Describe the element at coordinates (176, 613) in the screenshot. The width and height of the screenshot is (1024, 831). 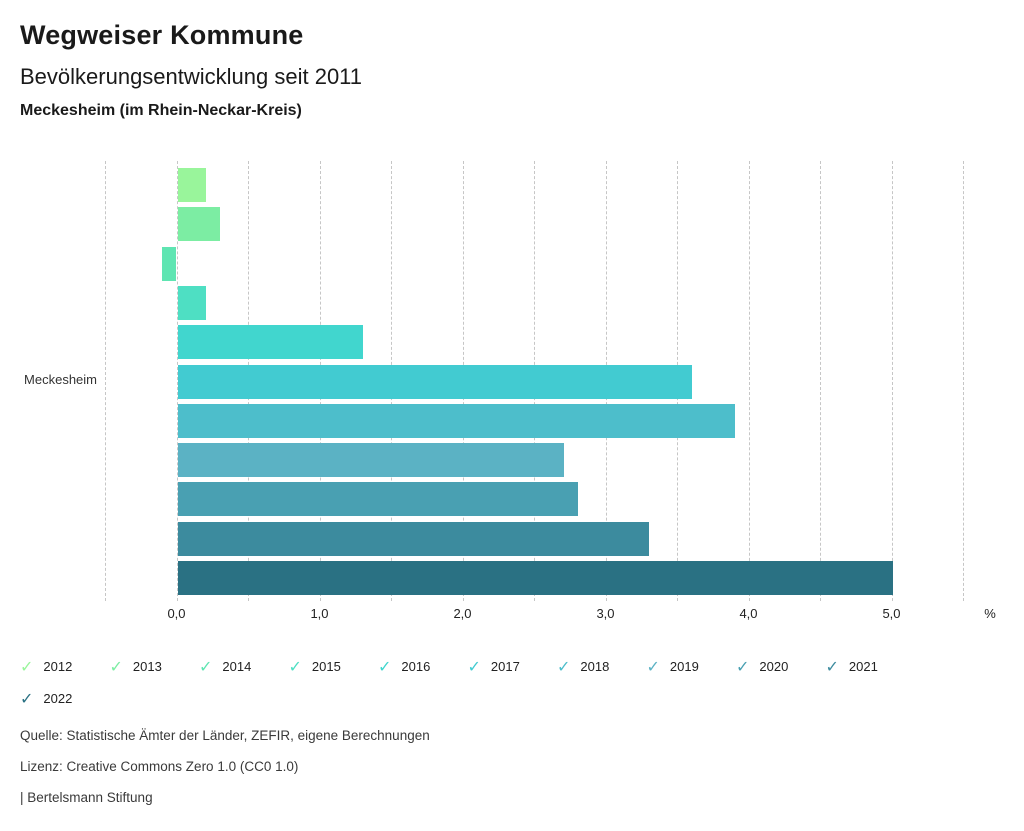
I see `x-axis-tick-label: 0,0` at that location.